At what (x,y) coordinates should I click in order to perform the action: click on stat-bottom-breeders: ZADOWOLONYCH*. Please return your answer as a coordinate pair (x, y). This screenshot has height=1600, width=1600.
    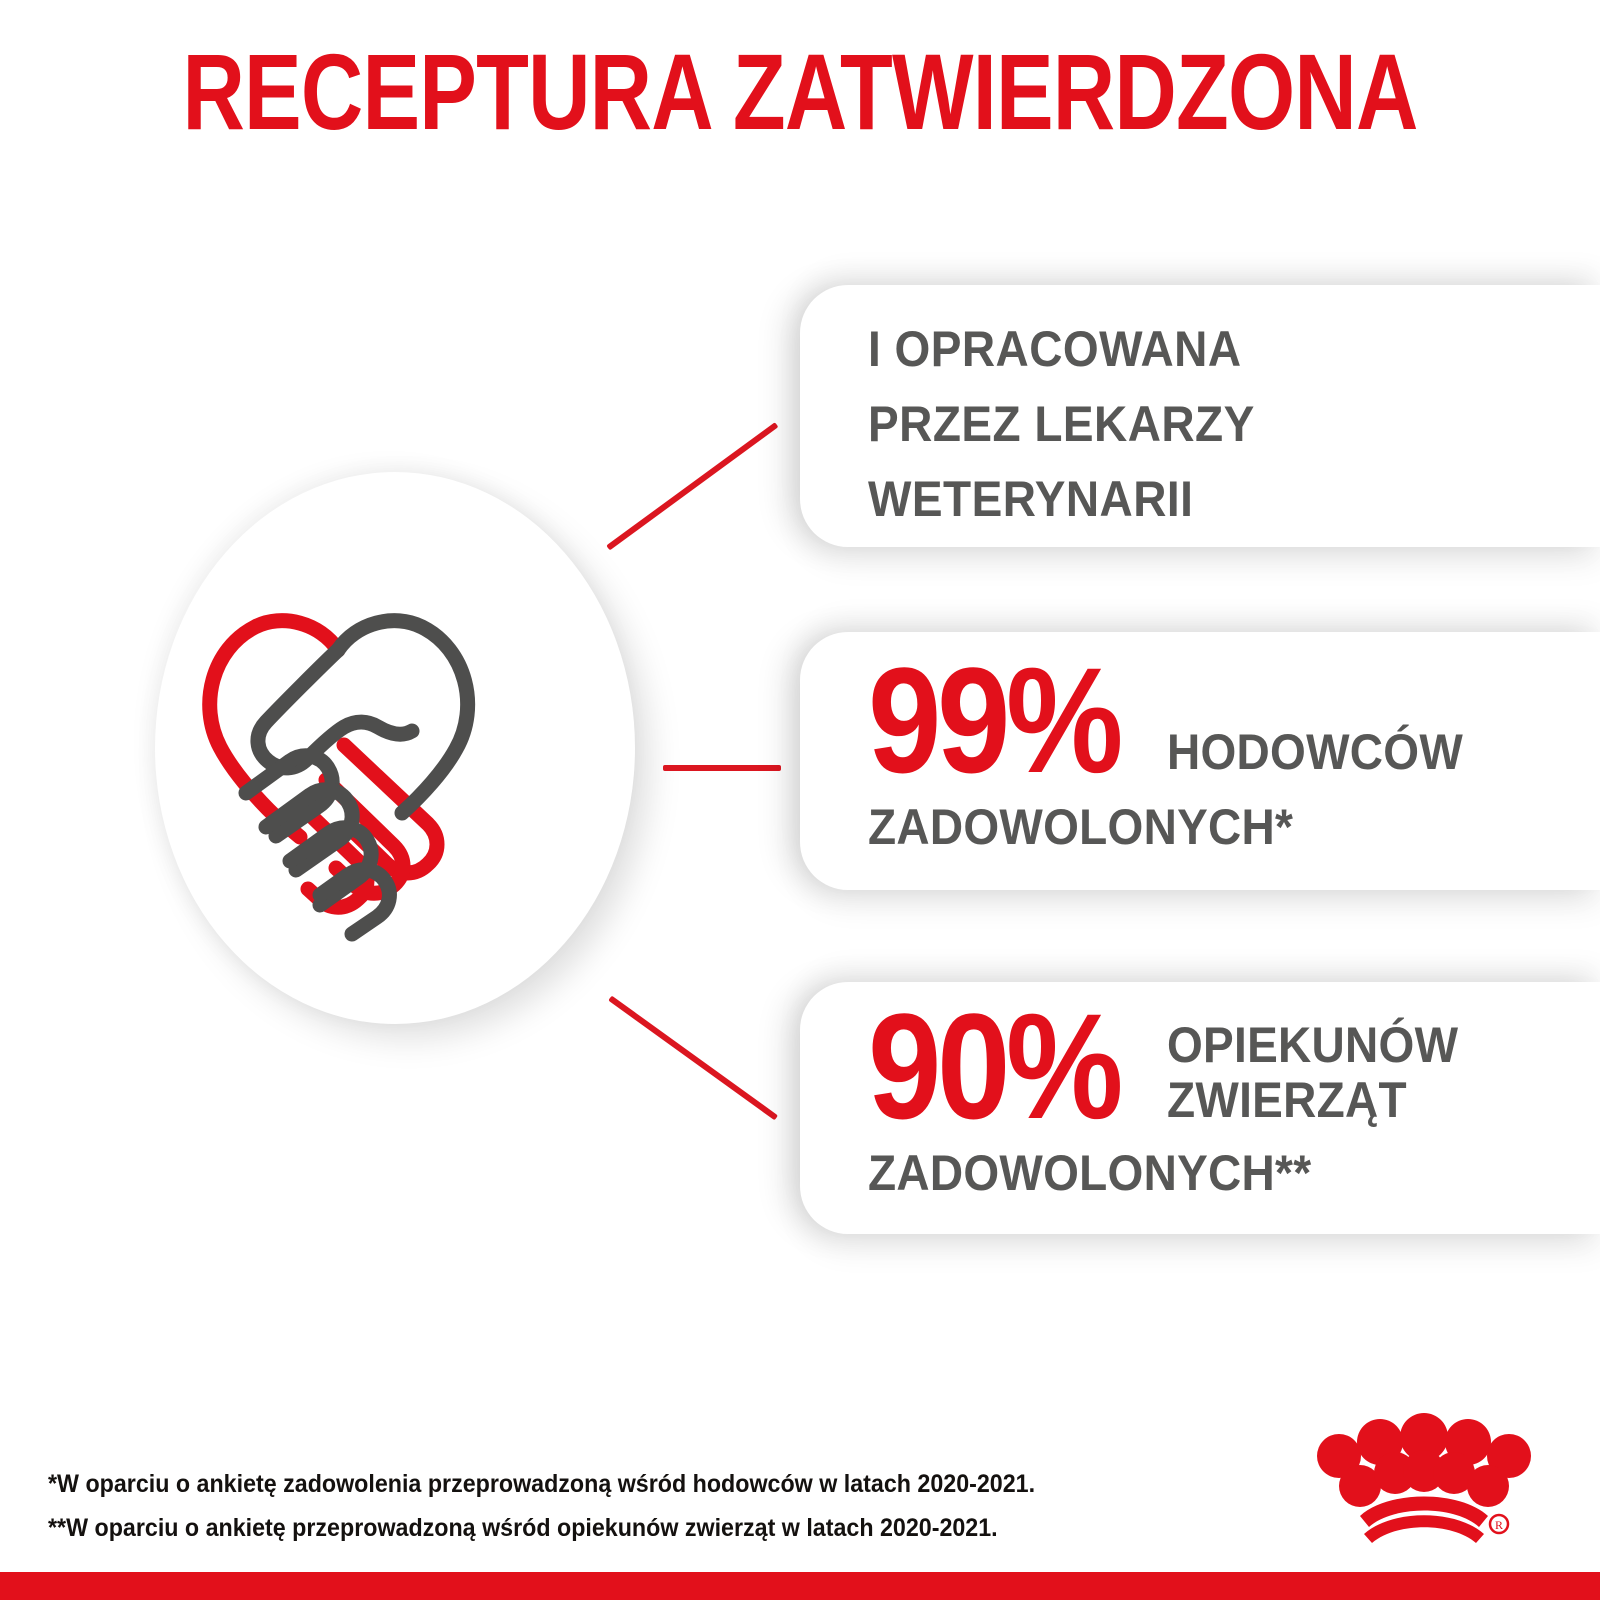
    Looking at the image, I should click on (1081, 827).